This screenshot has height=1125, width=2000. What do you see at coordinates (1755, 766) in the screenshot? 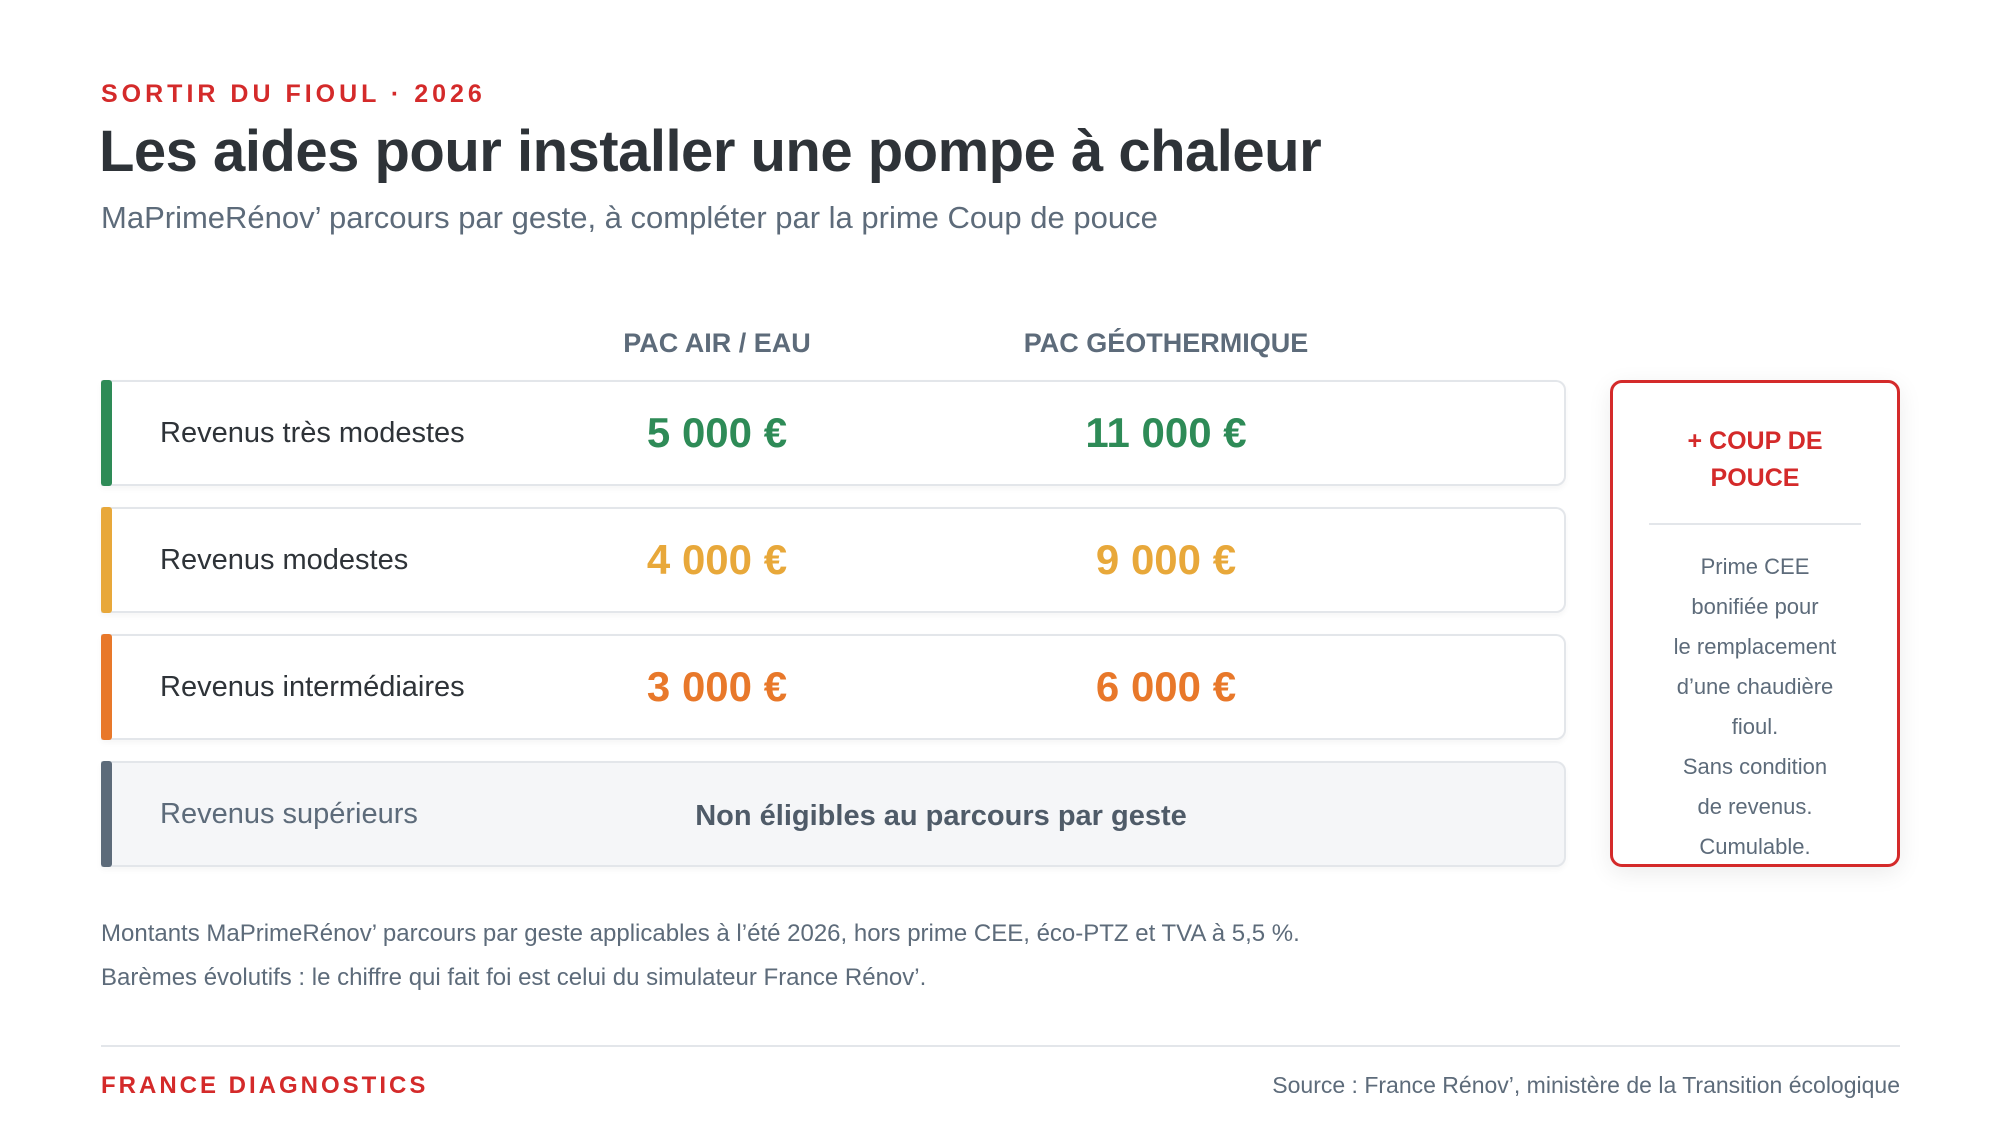
I see `side-line: Sans condition` at bounding box center [1755, 766].